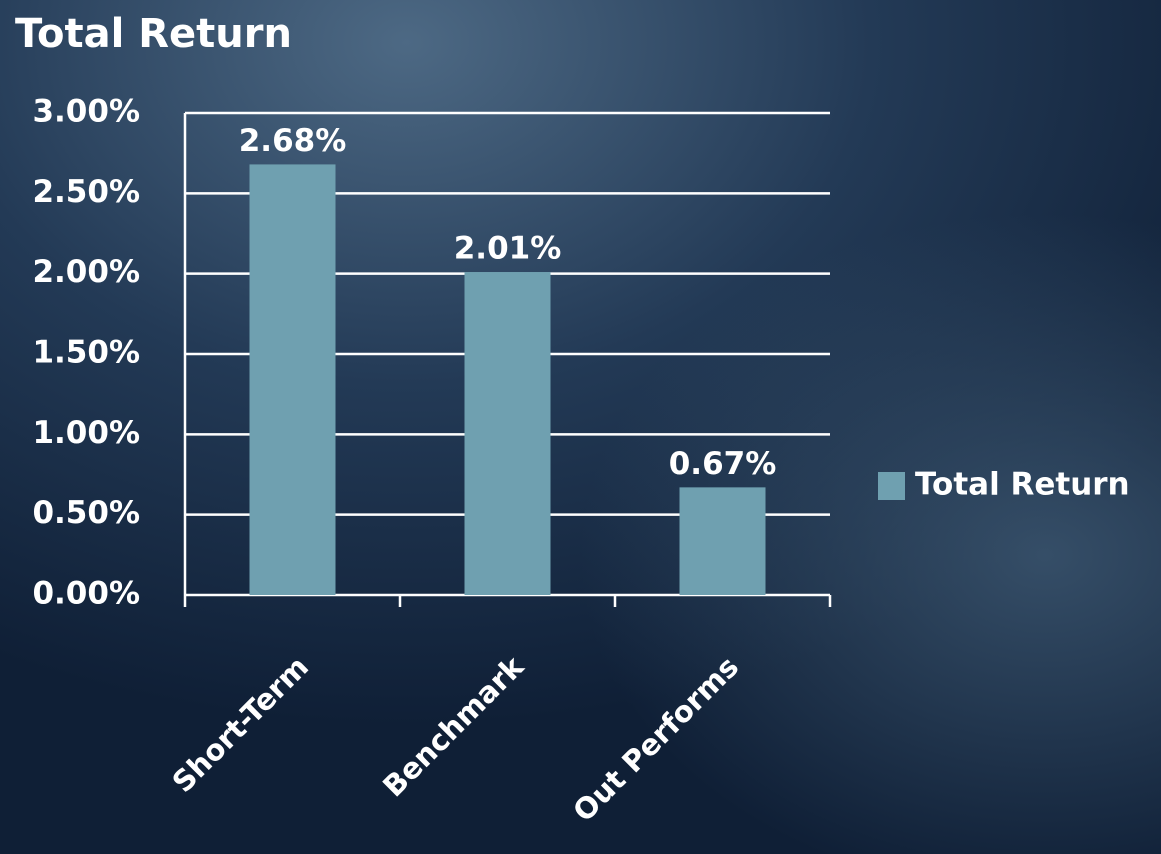  What do you see at coordinates (1022, 485) in the screenshot?
I see `legend-label: Total Return` at bounding box center [1022, 485].